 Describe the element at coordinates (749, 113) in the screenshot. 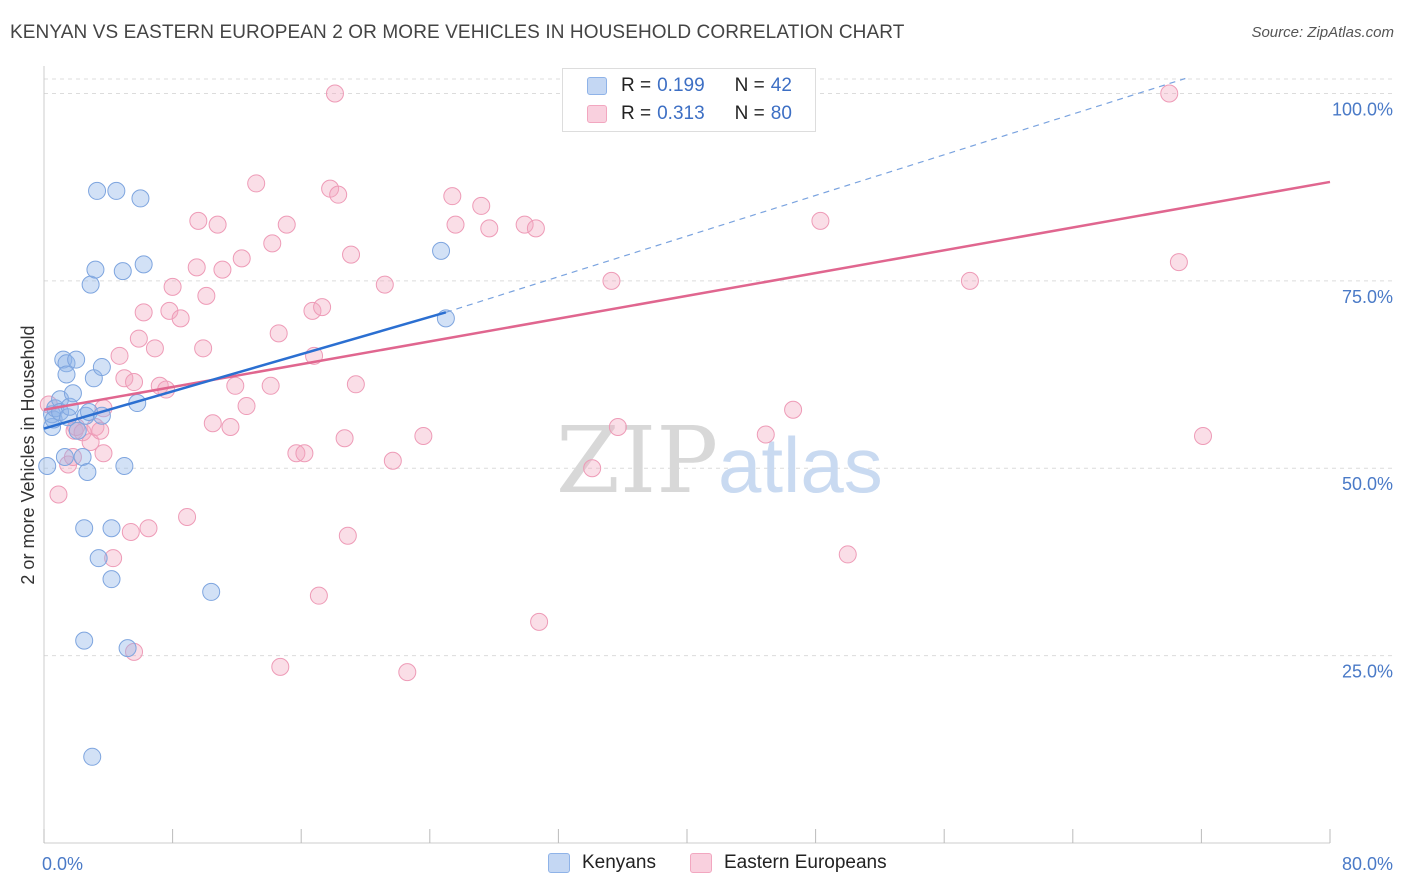

I see `legend-n-label: N =` at that location.